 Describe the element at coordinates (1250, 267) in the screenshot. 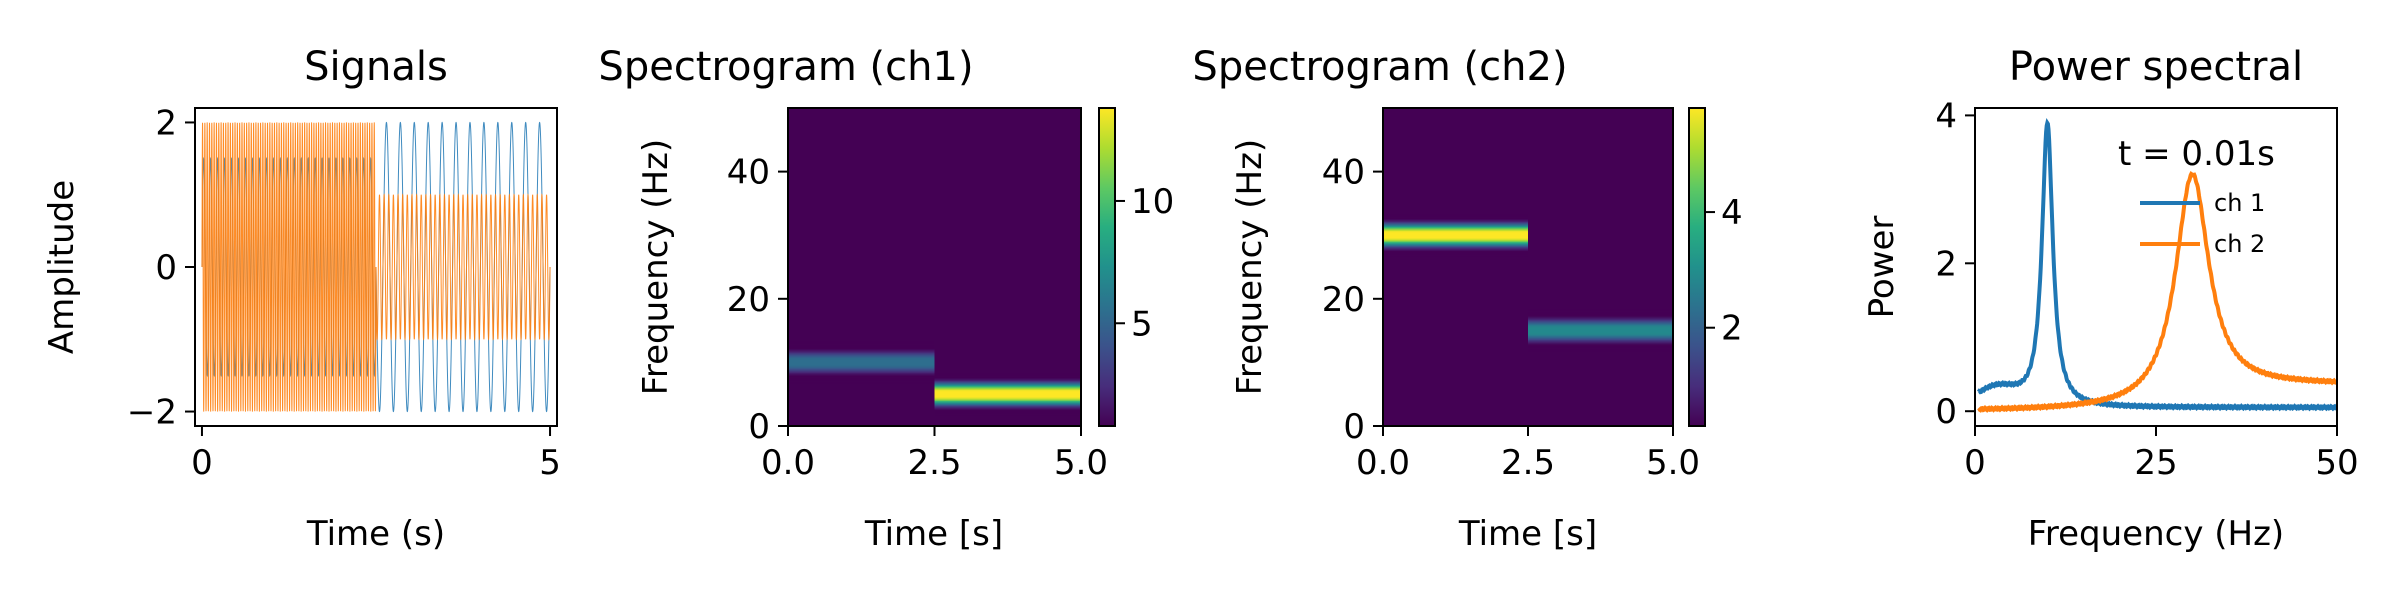

I see `spectrogram-ch2-ylabel: Frequency (Hz)` at that location.